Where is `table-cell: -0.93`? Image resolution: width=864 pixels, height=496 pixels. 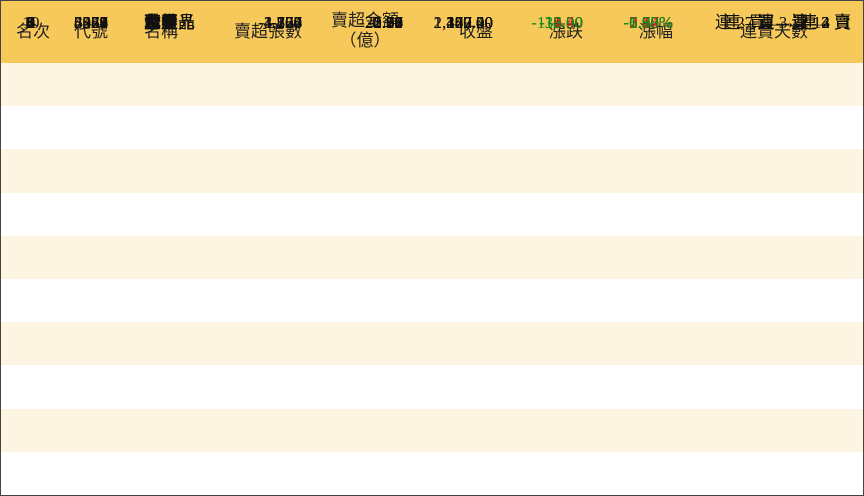 table-cell: -0.93 is located at coordinates (385, 22).